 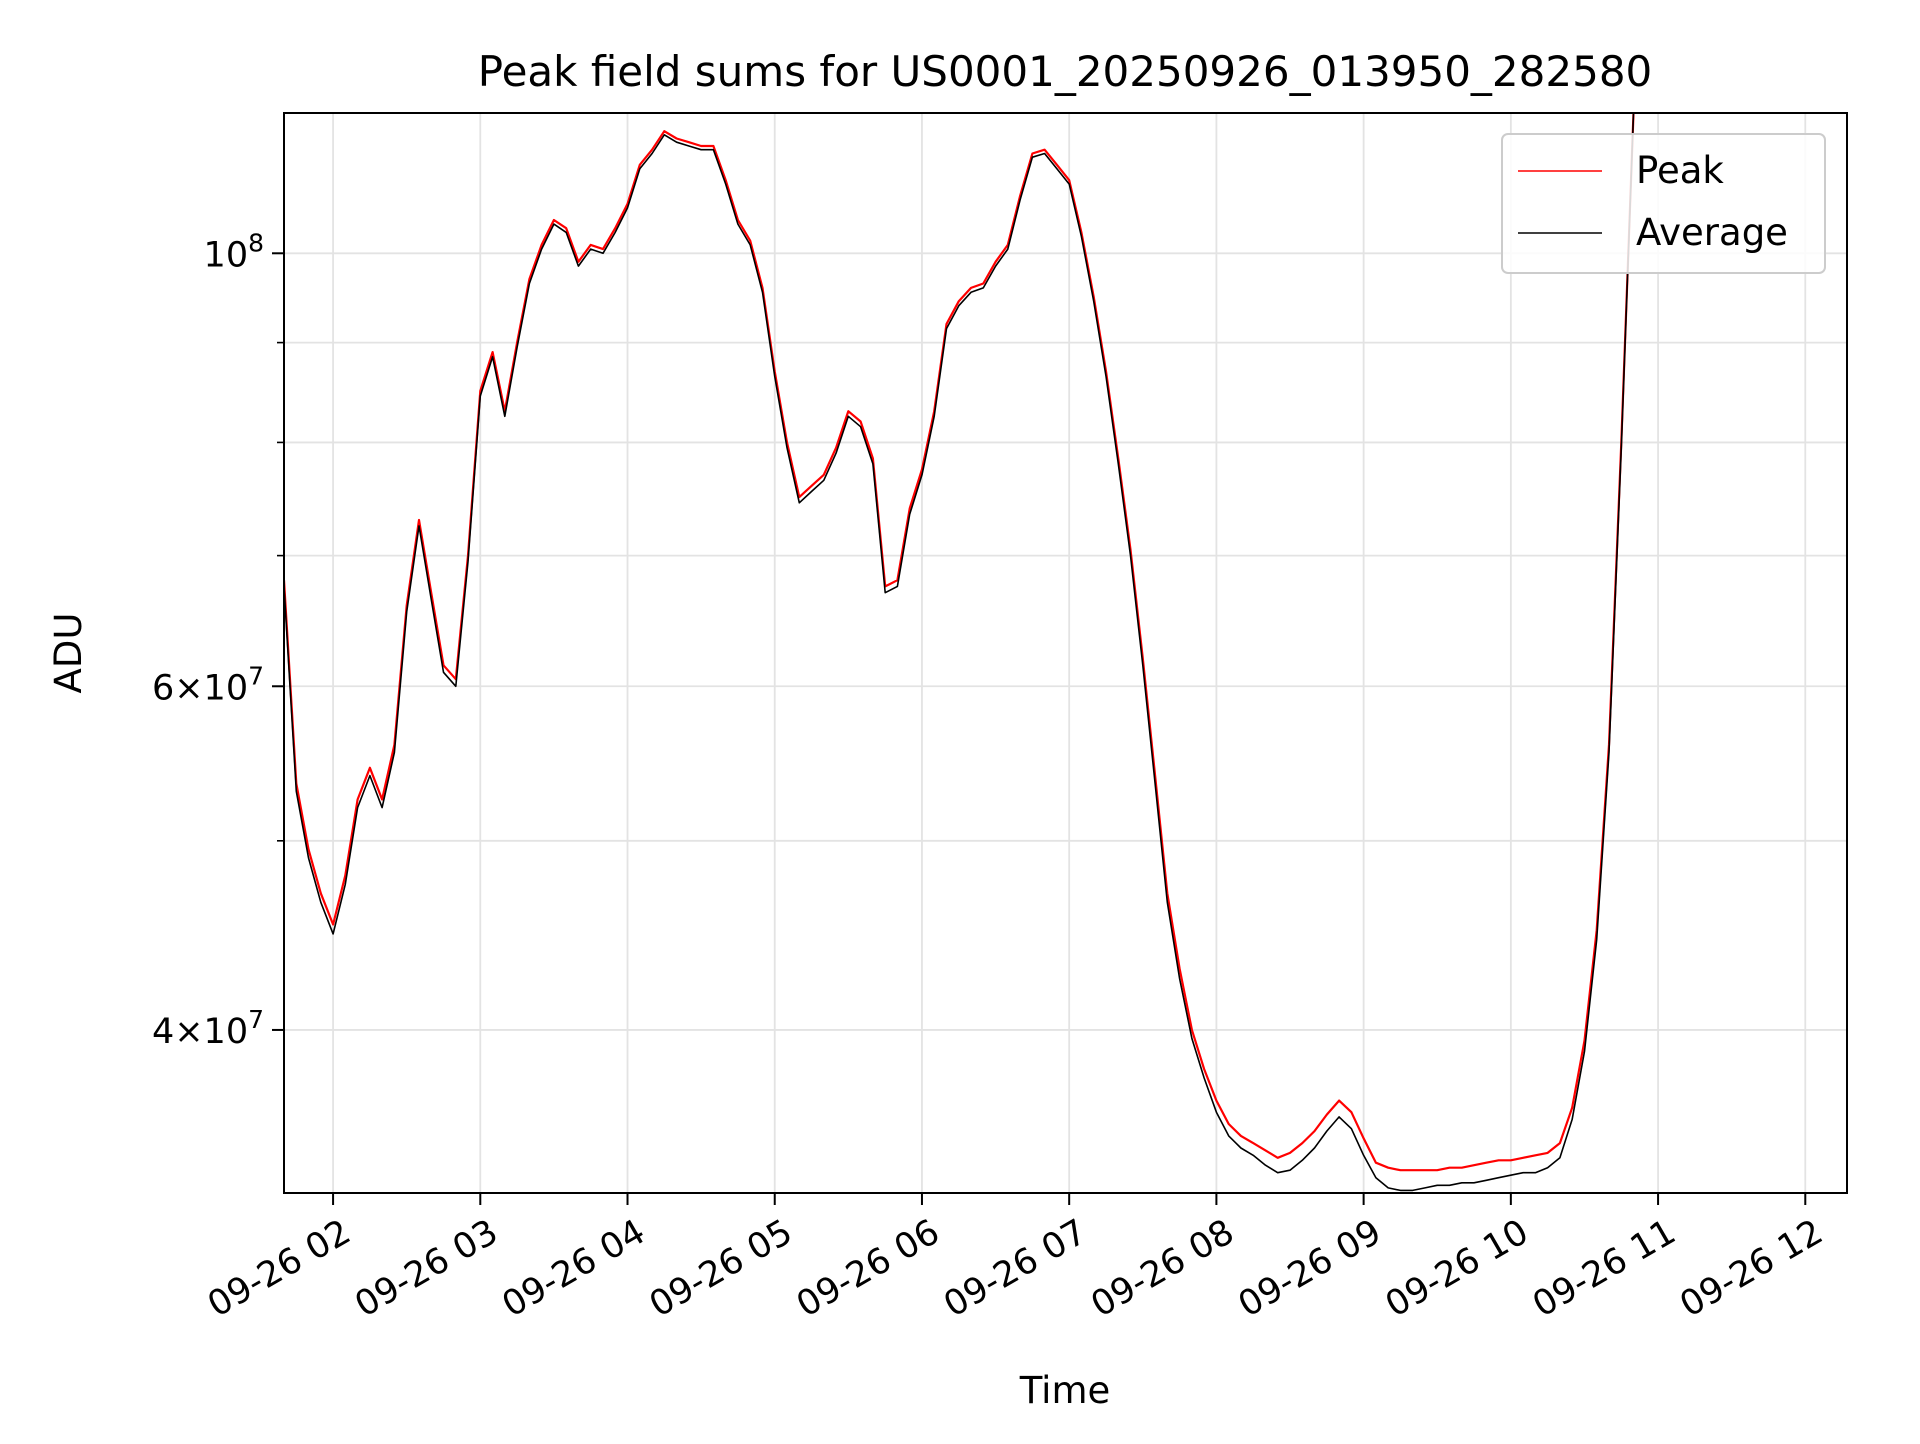 I want to click on legend-box, so click(x=1663, y=203).